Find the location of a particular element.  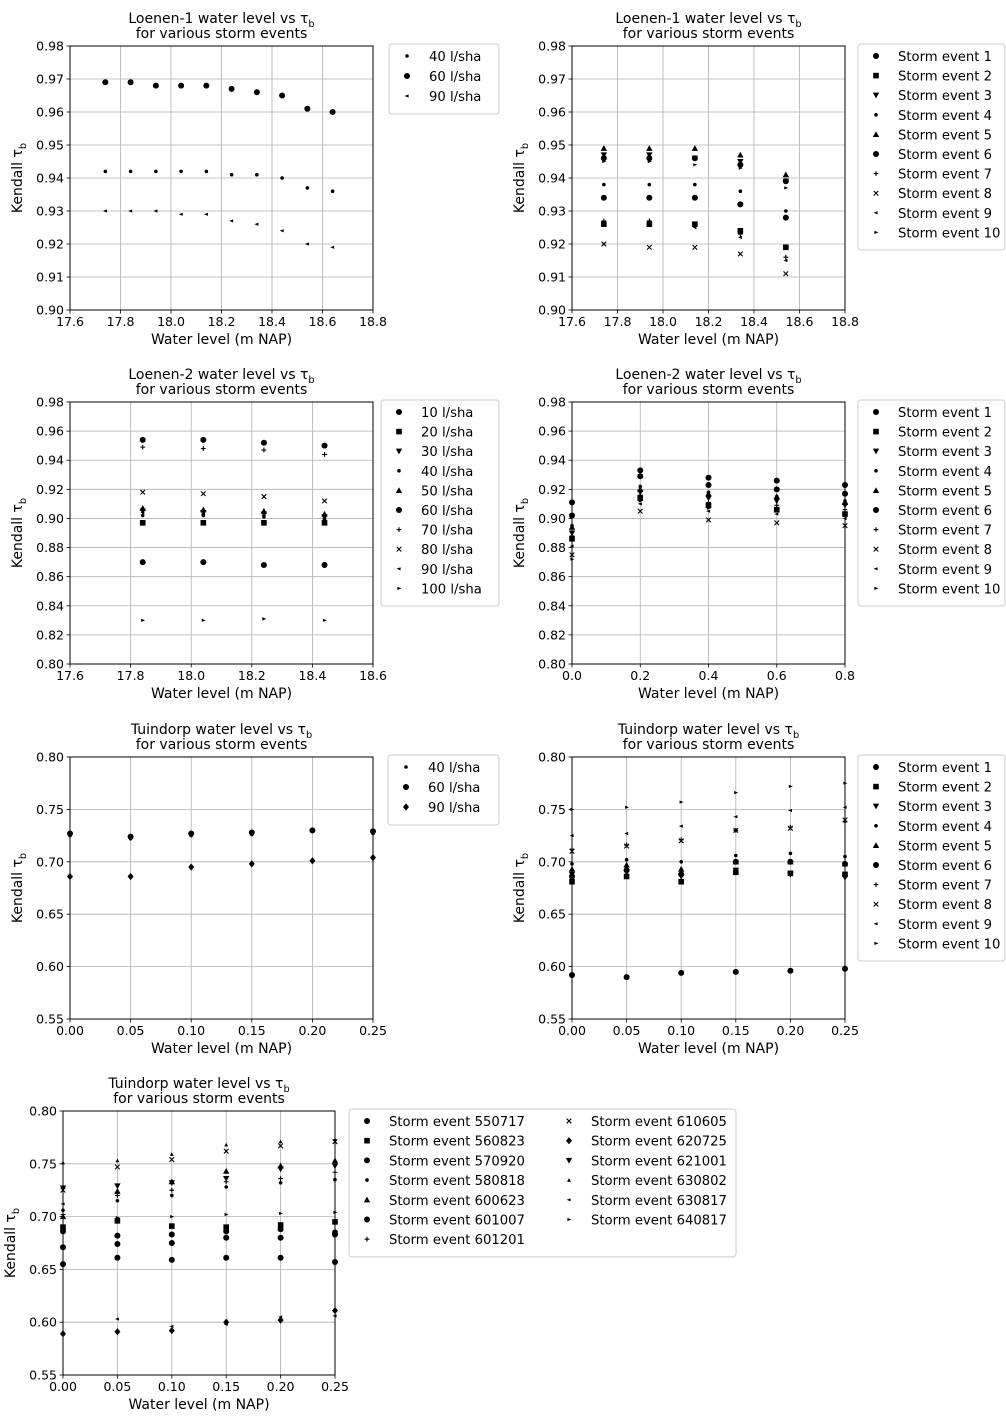

y-tick-label: 0.90 is located at coordinates (552, 518).